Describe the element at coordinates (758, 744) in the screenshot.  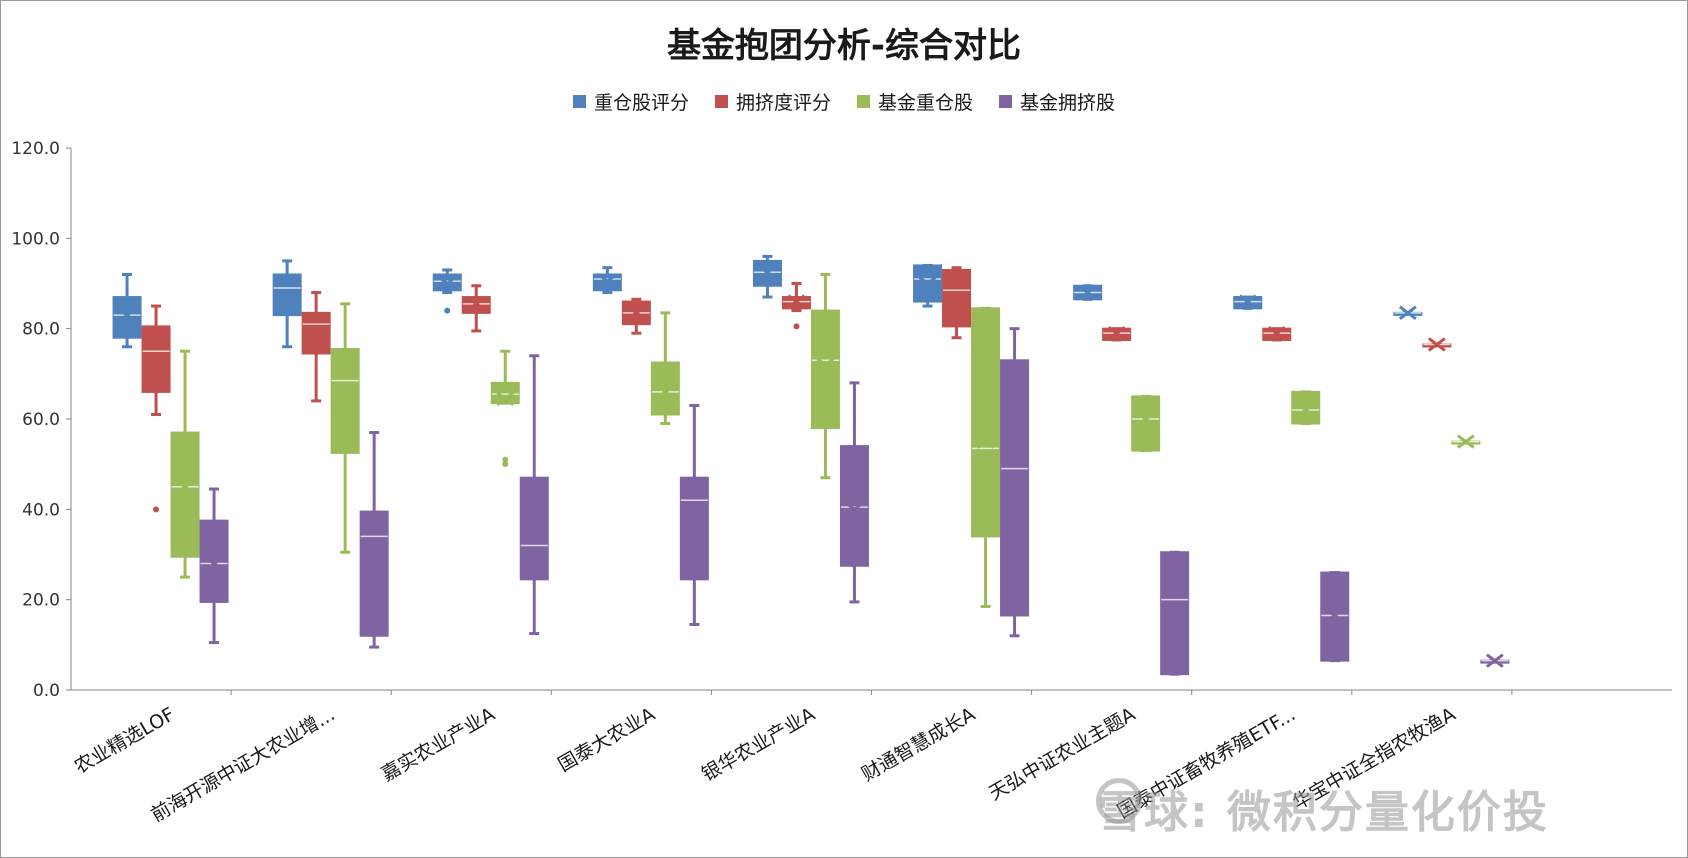
I see `x-tick-label: 银华农业产业A` at that location.